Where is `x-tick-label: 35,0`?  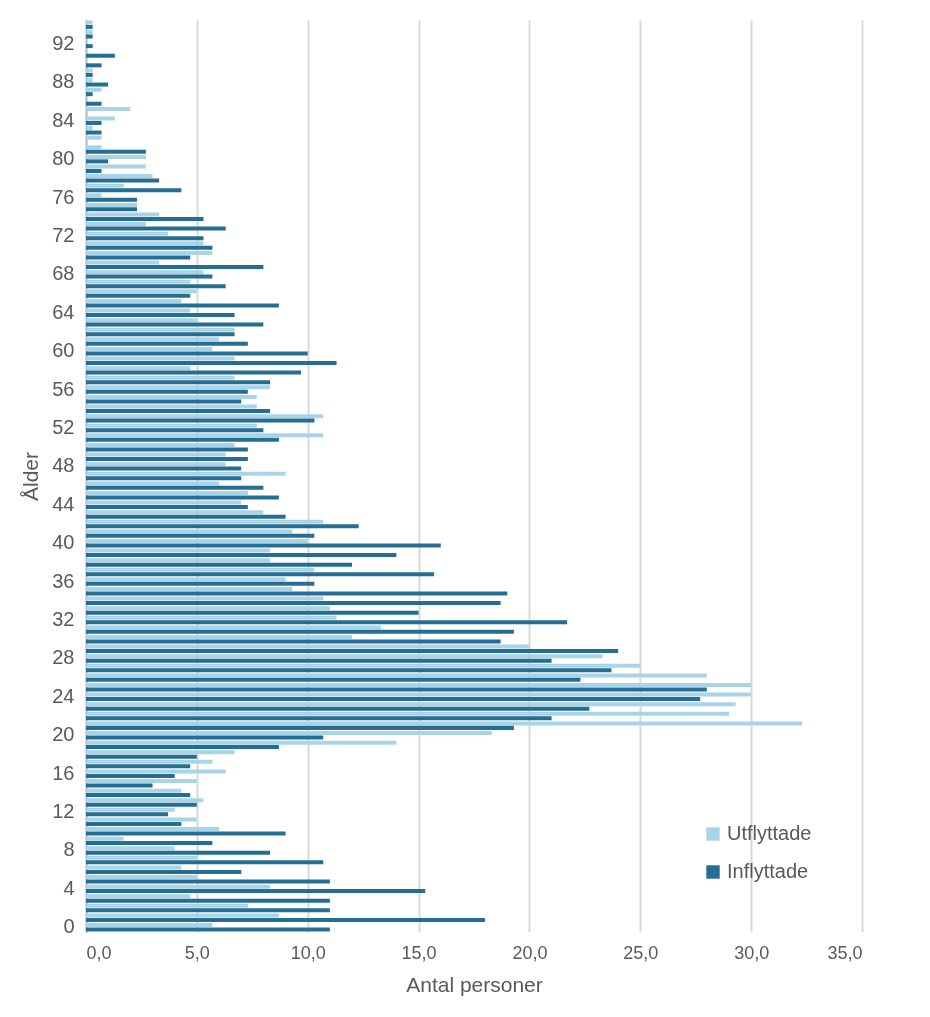
x-tick-label: 35,0 is located at coordinates (845, 952).